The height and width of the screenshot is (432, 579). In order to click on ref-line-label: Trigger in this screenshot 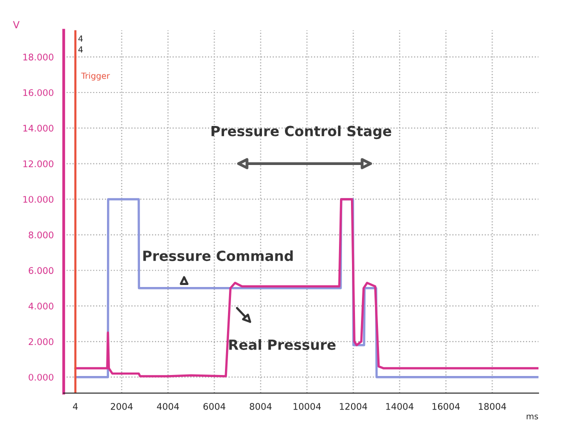, I will do `click(95, 76)`.